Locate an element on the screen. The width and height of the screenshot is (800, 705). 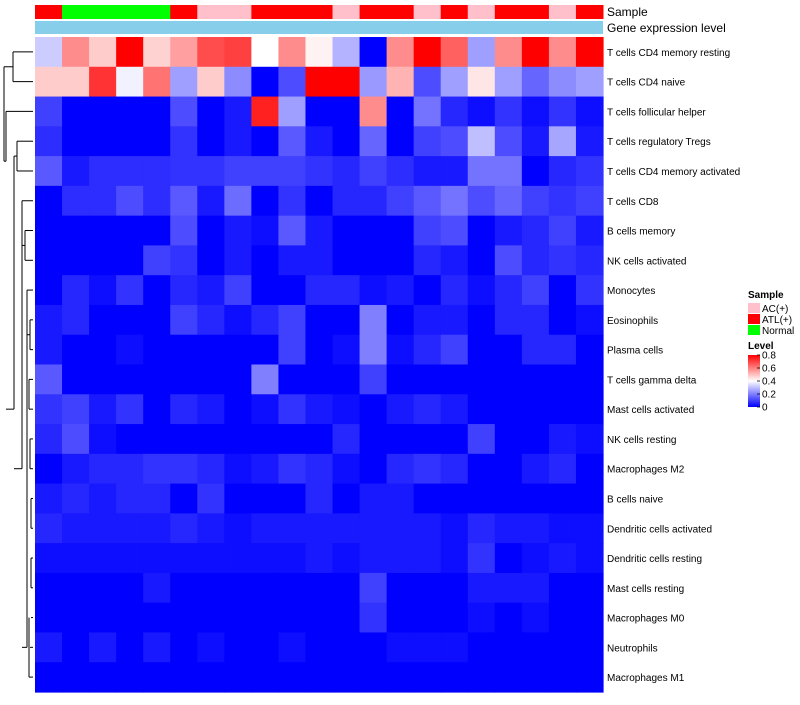
row-label: Macrophages M1 is located at coordinates (646, 678).